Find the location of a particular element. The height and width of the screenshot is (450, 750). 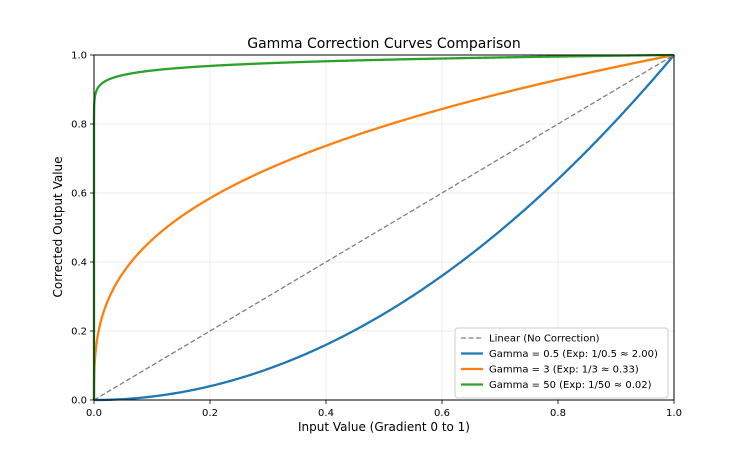

legend-box is located at coordinates (561, 363).